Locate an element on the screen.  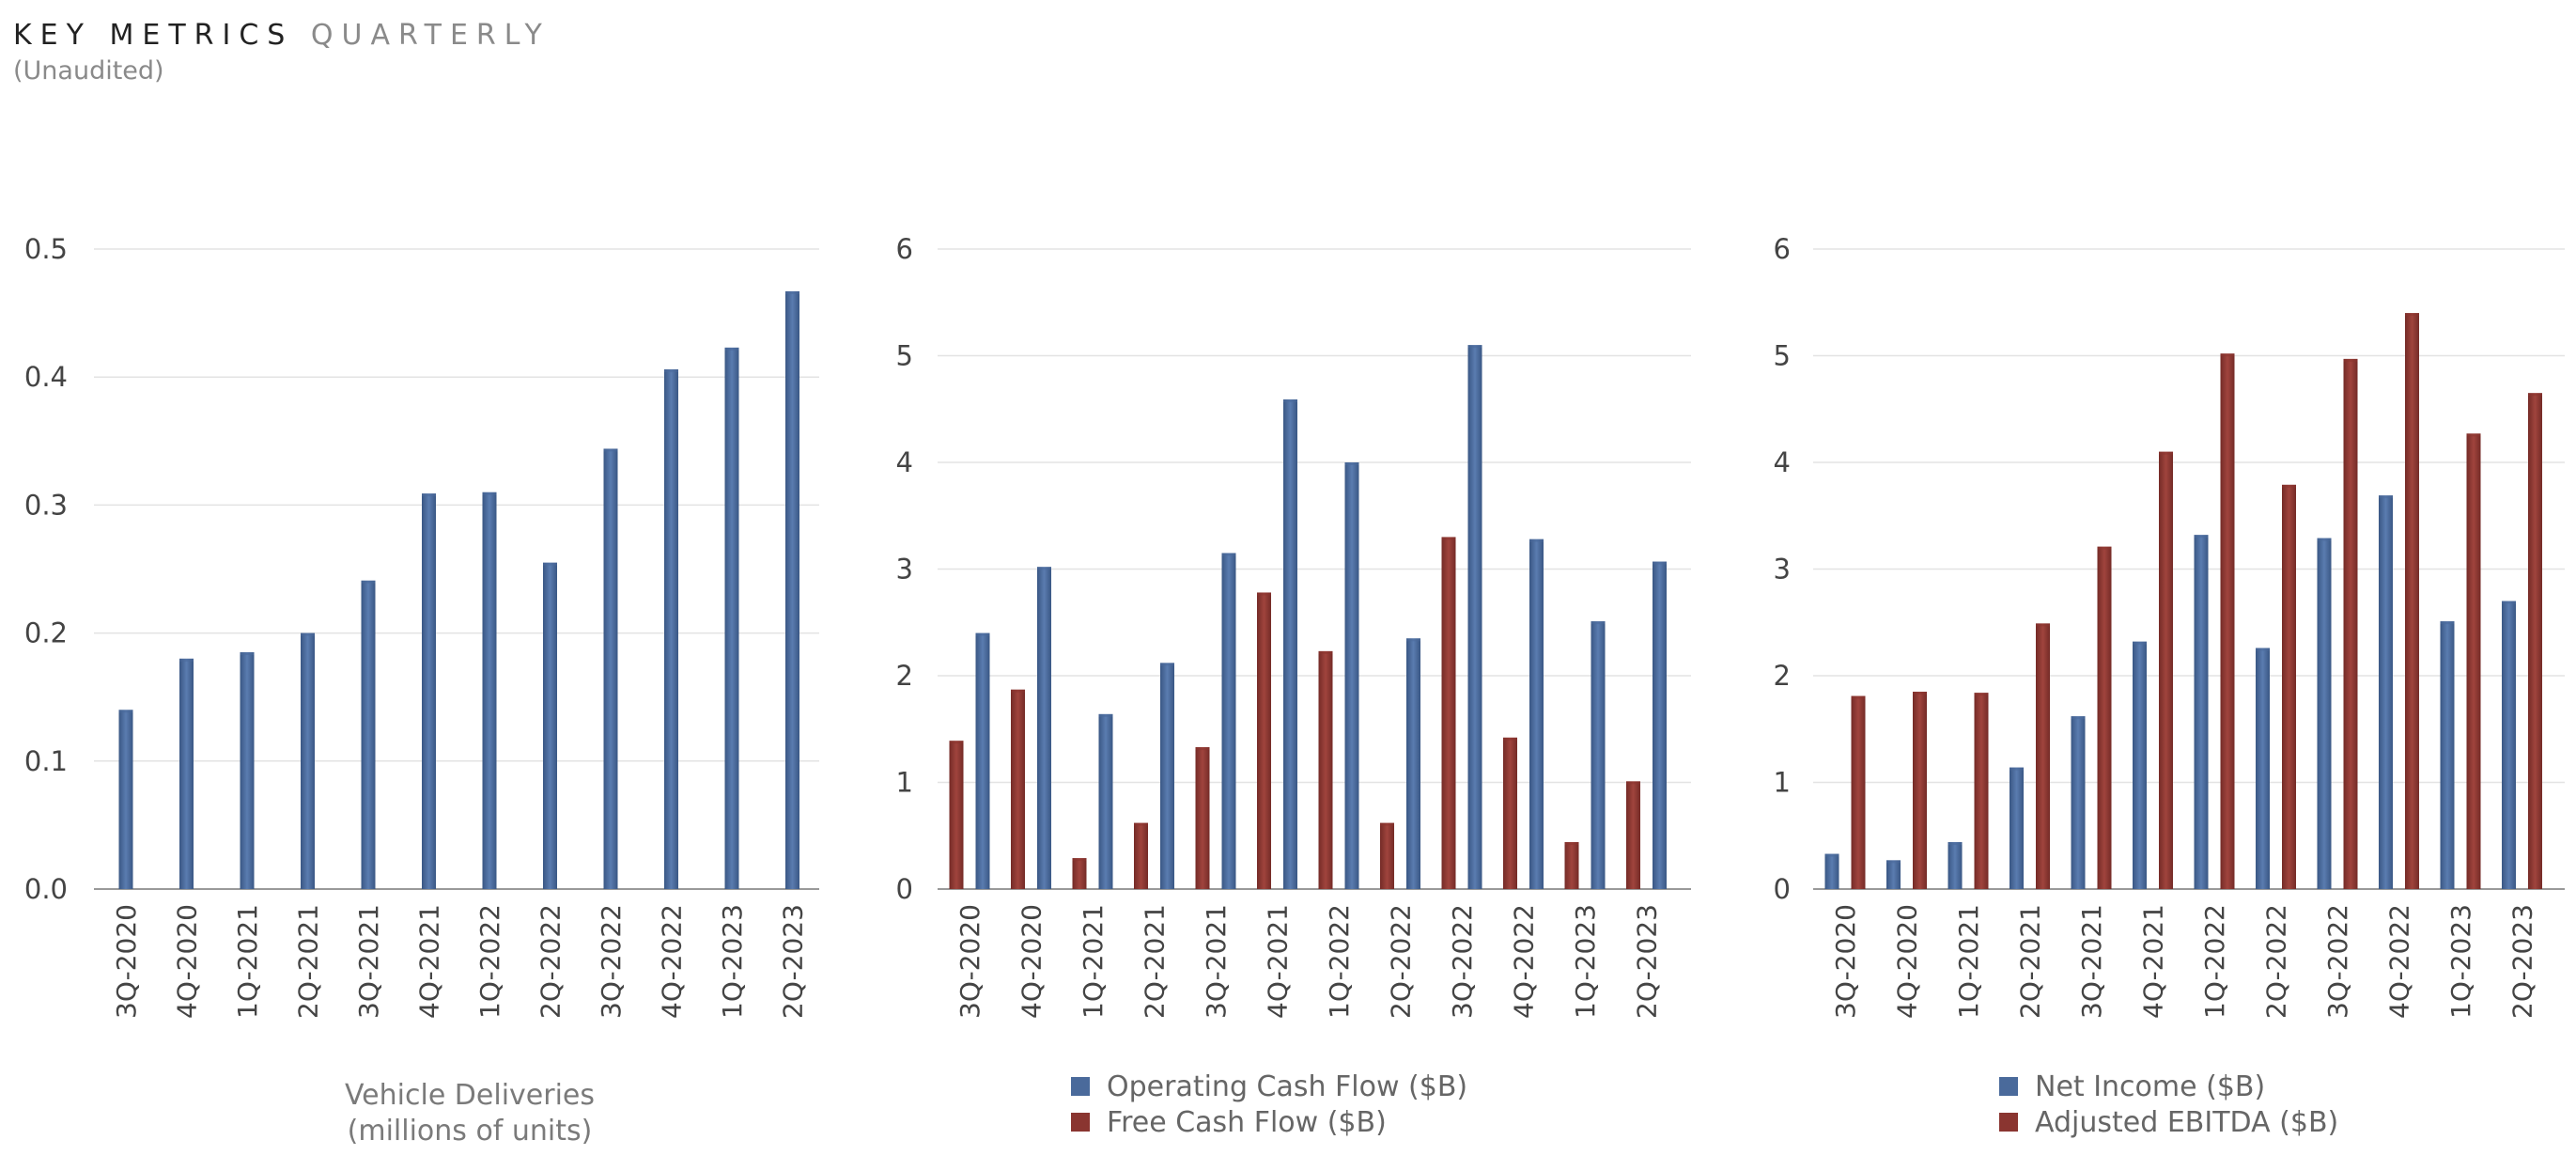
legend-swatch-red is located at coordinates (2008, 1122).